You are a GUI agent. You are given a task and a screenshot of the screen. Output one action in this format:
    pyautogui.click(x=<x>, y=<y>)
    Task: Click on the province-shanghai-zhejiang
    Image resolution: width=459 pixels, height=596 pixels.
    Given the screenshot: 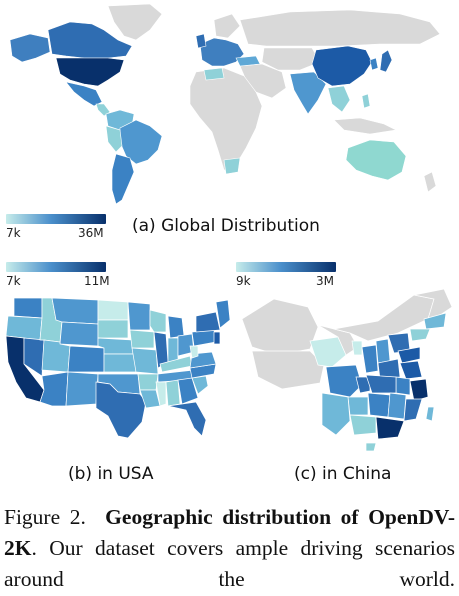 What is the action you would take?
    pyautogui.click(x=419, y=390)
    